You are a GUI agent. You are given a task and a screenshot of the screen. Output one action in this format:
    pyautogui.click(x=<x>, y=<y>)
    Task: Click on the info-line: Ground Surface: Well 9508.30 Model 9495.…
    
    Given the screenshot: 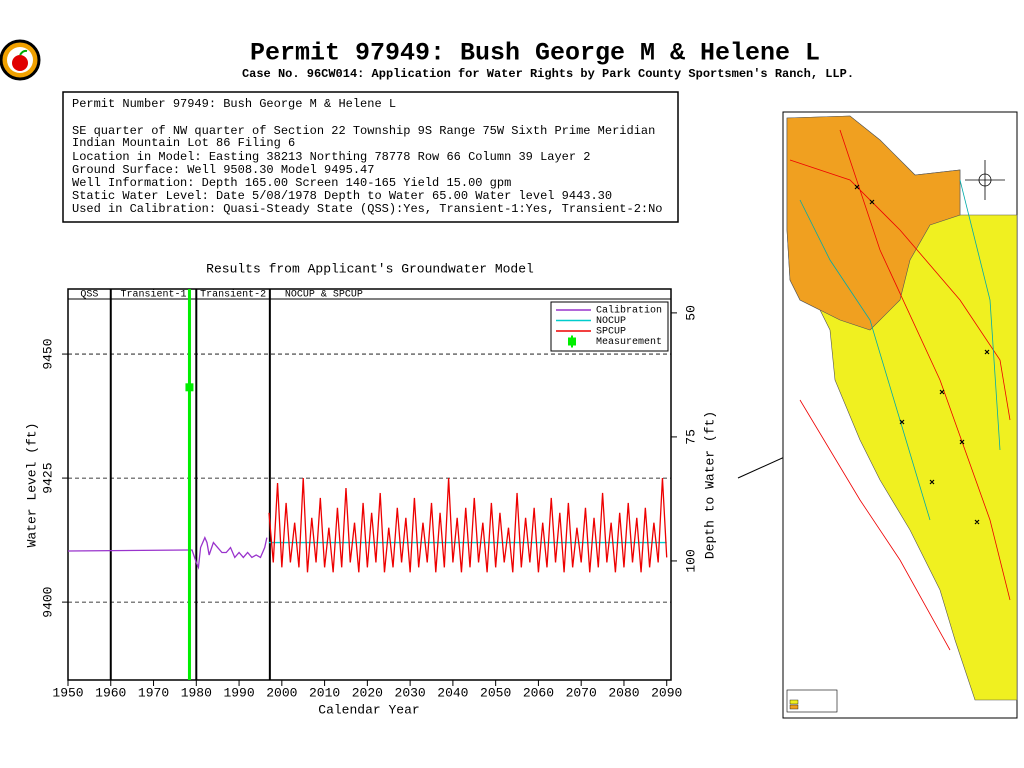 What is the action you would take?
    pyautogui.click(x=223, y=170)
    